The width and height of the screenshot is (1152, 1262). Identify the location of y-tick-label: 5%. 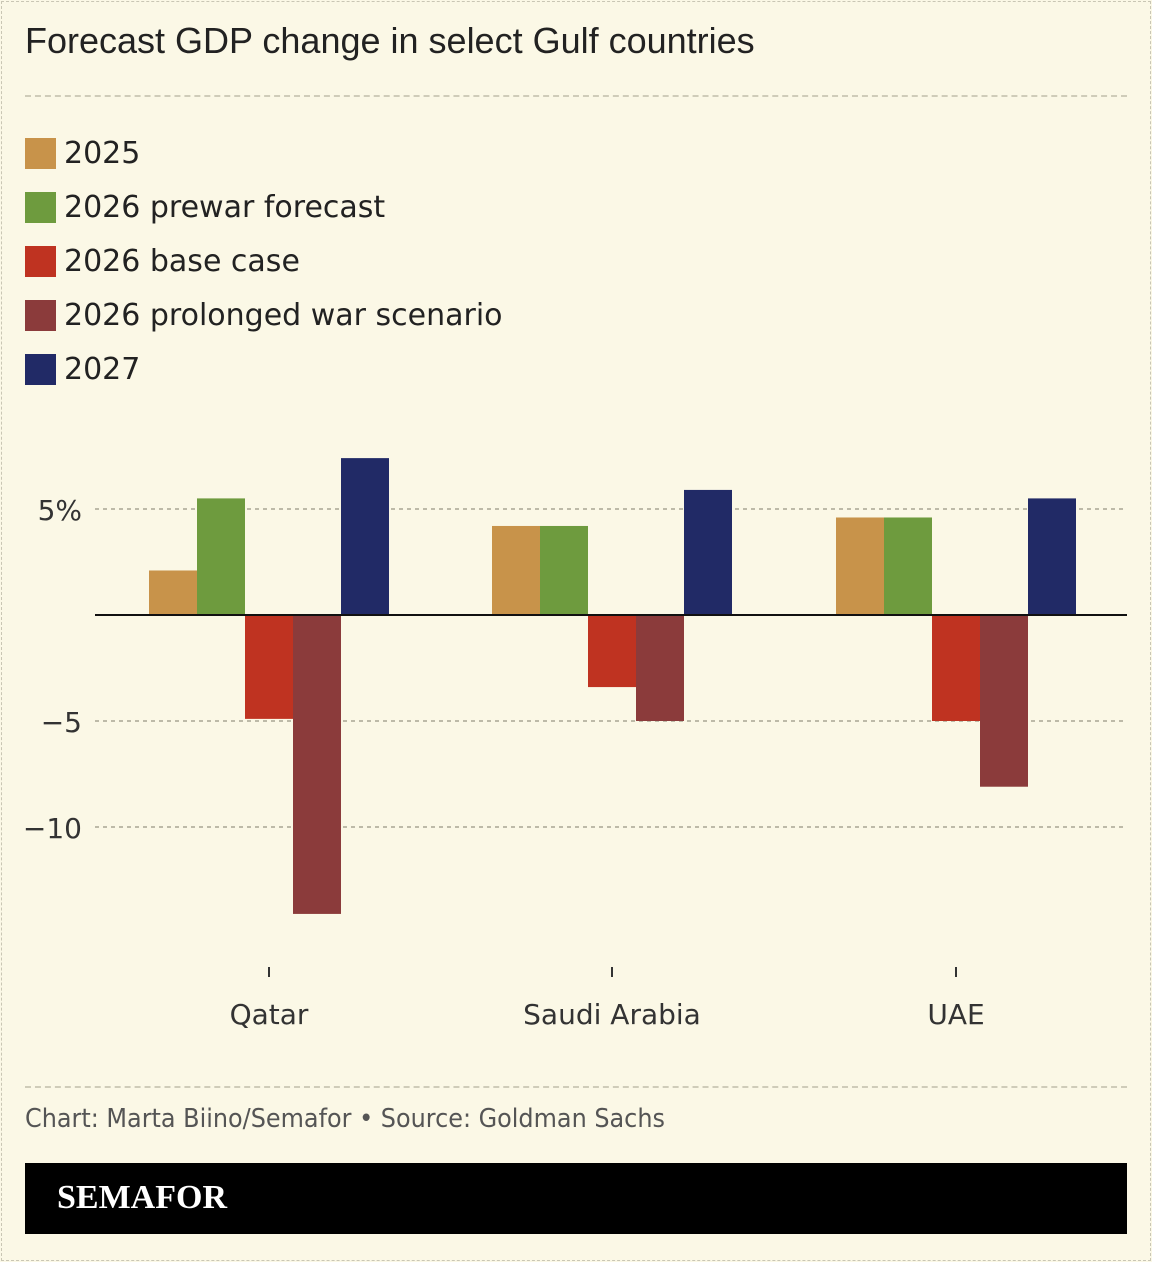
(60, 510).